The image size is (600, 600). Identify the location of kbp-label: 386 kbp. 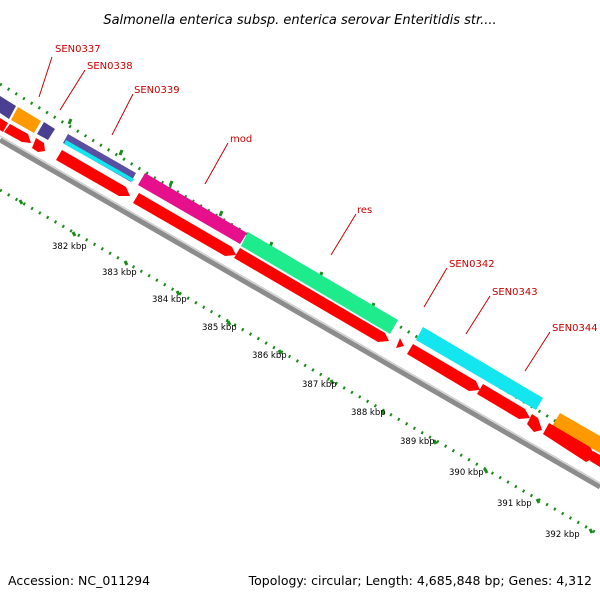
(269, 356).